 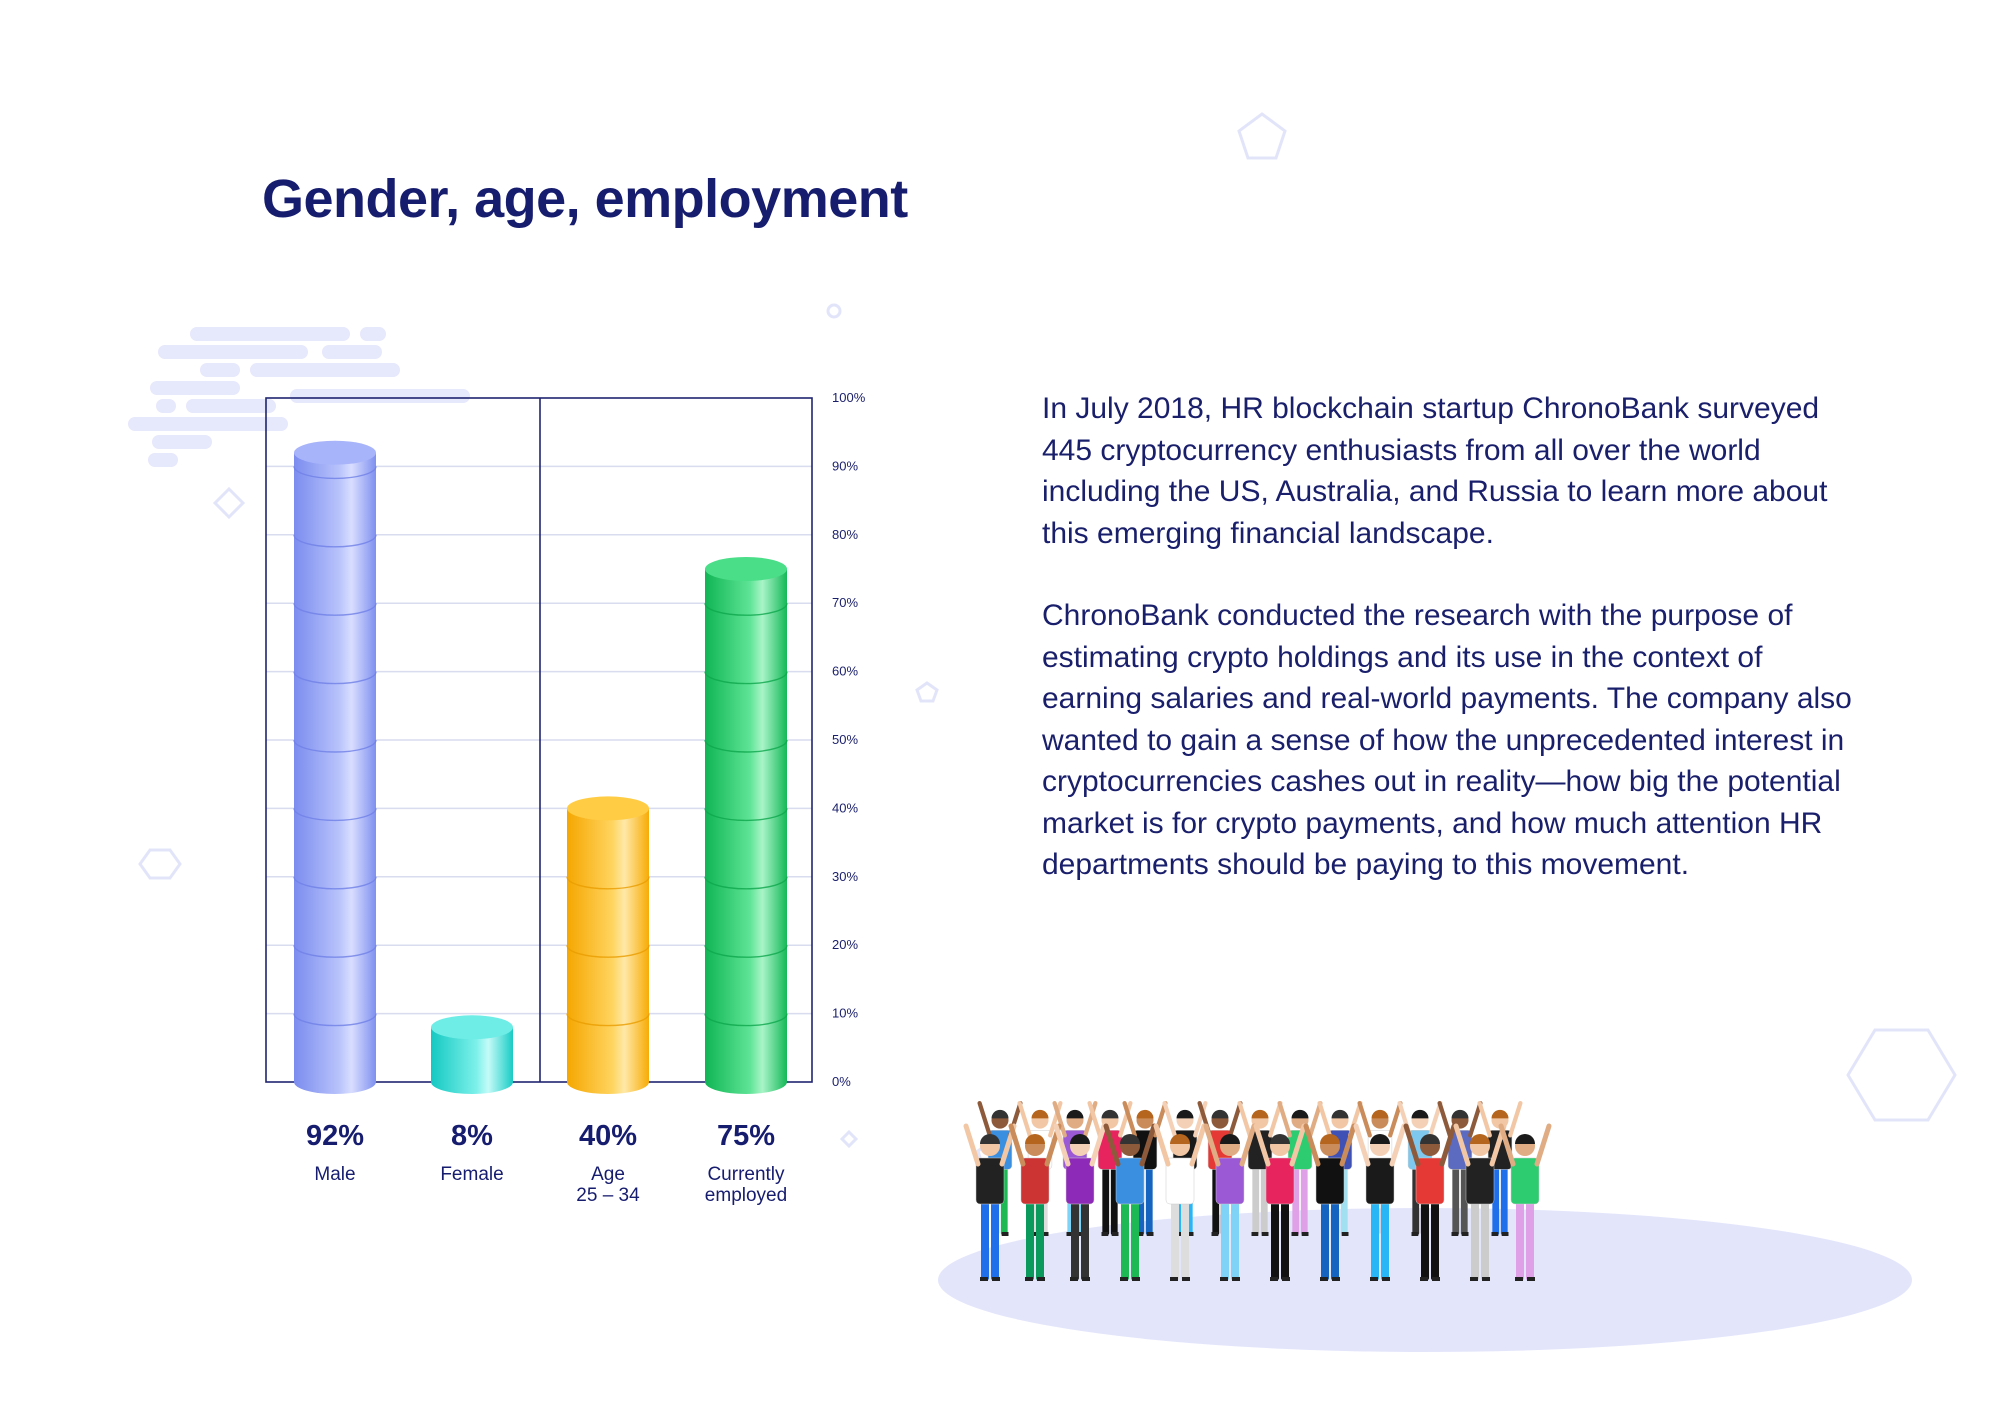 I want to click on y-tick-label: 20%, so click(x=845, y=944).